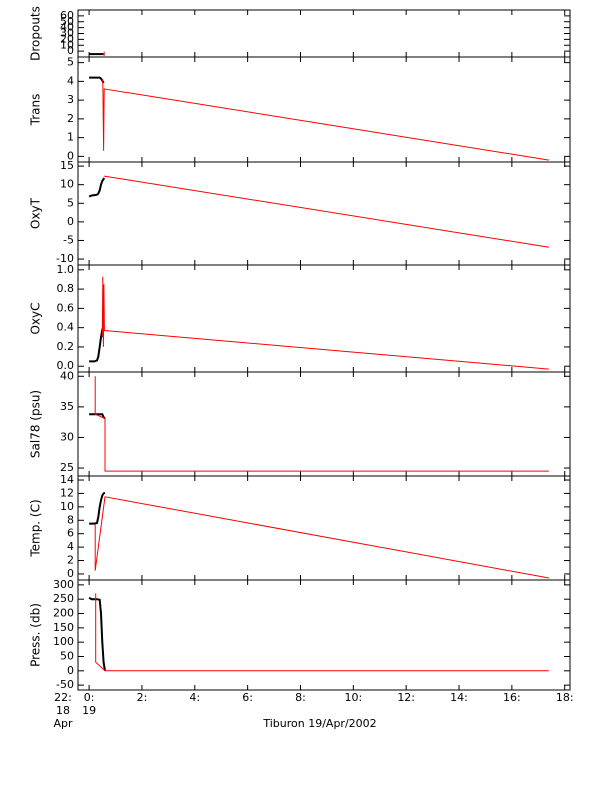  What do you see at coordinates (65, 684) in the screenshot?
I see `y-tick-label: -50` at bounding box center [65, 684].